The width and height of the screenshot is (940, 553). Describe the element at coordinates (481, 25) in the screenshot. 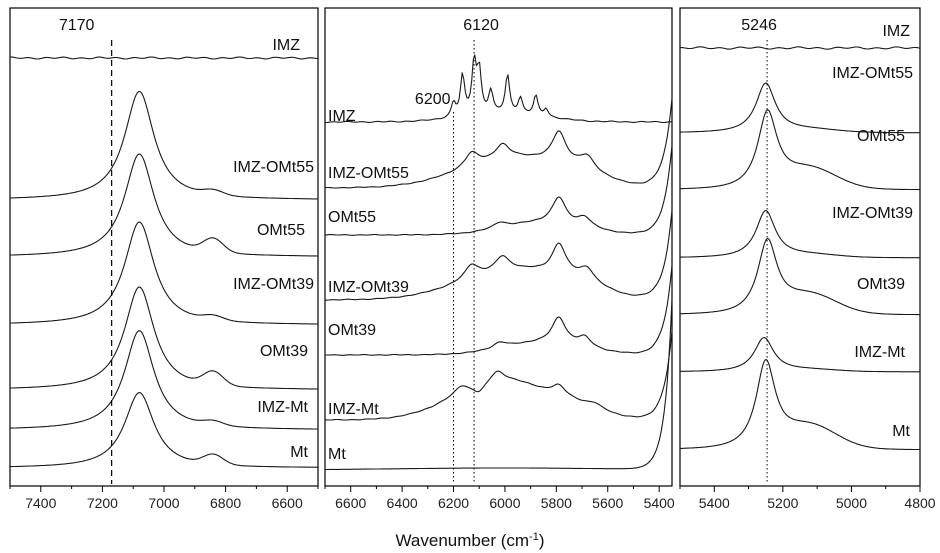

I see `peak-label-6120: 6120` at that location.